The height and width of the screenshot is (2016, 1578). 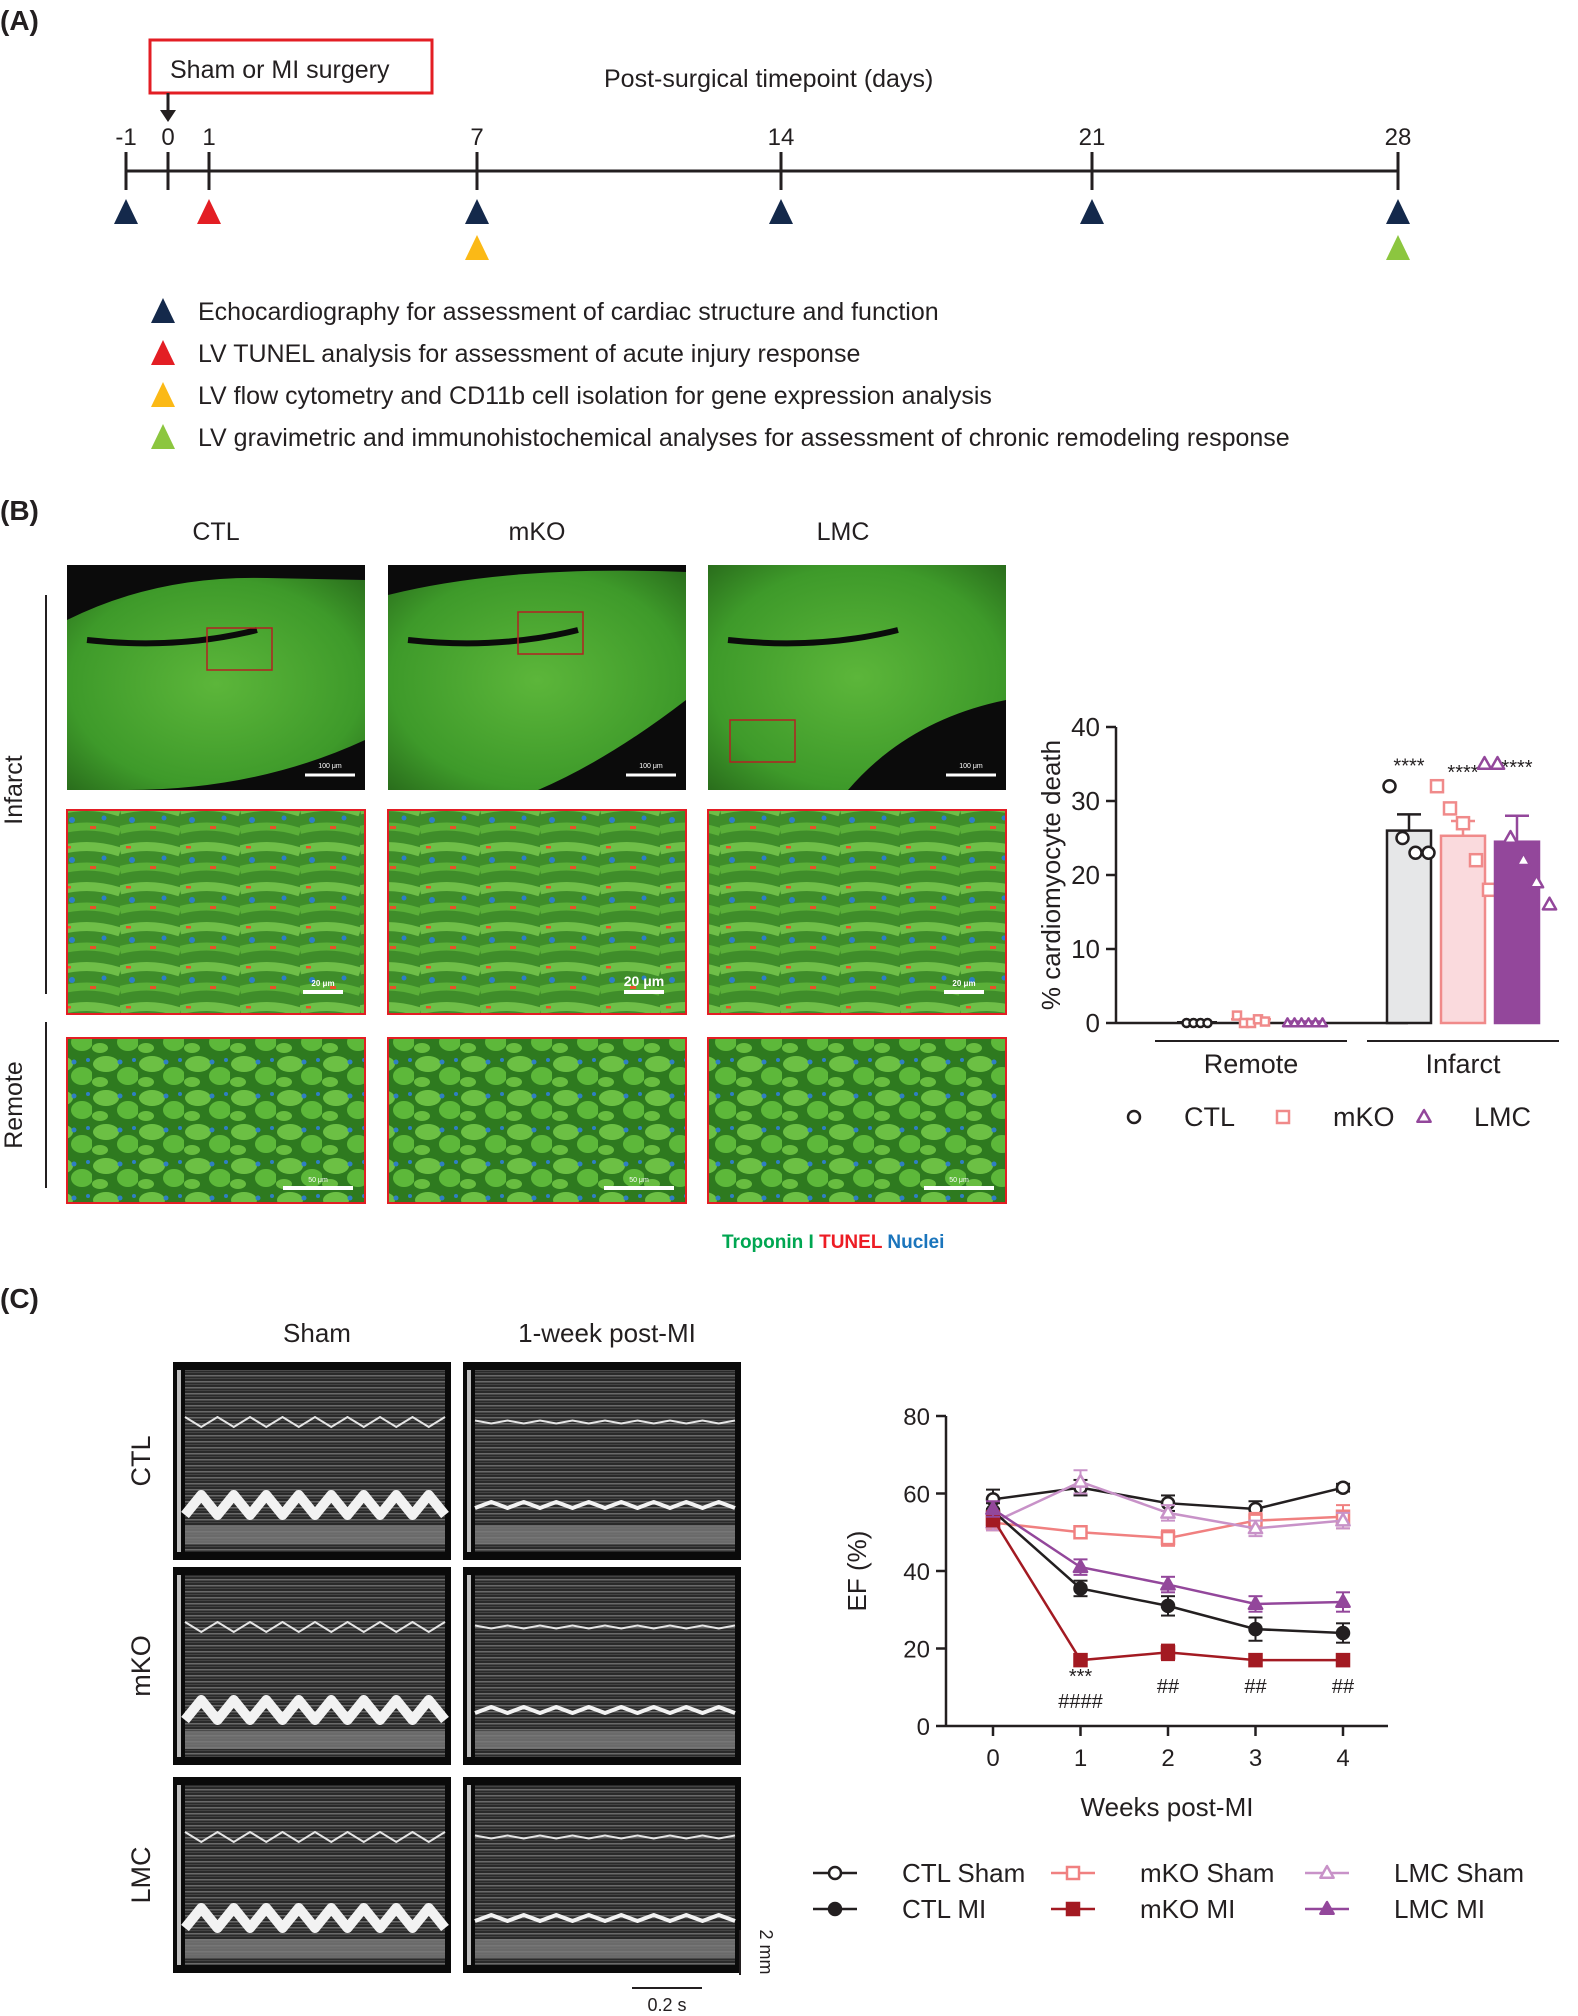 I want to click on x-tick-label: 3, so click(x=1255, y=1758).